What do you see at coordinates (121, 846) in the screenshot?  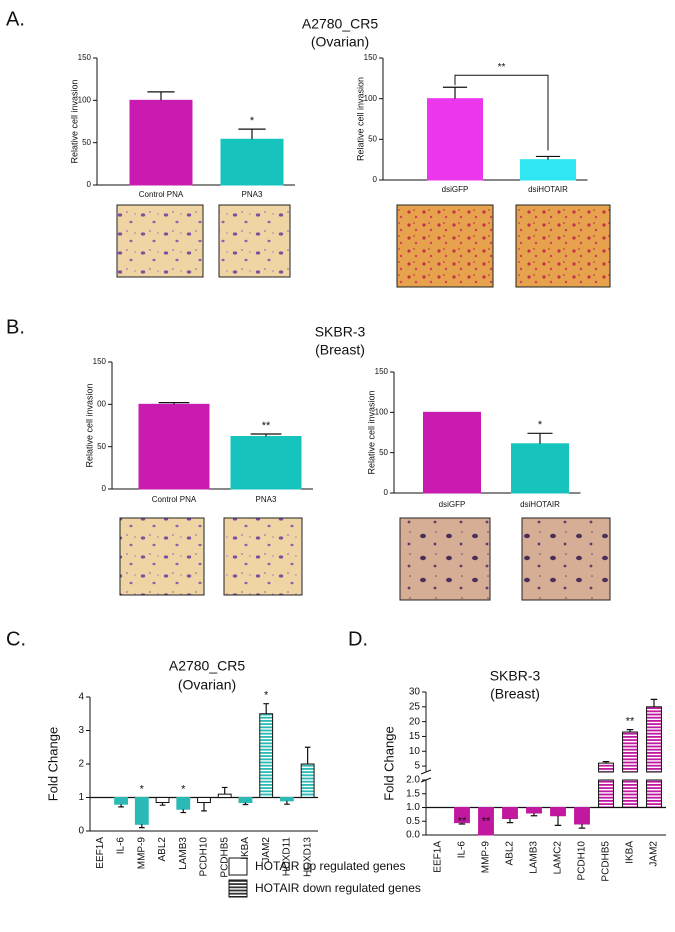 I see `x-tick-label: IL-6` at bounding box center [121, 846].